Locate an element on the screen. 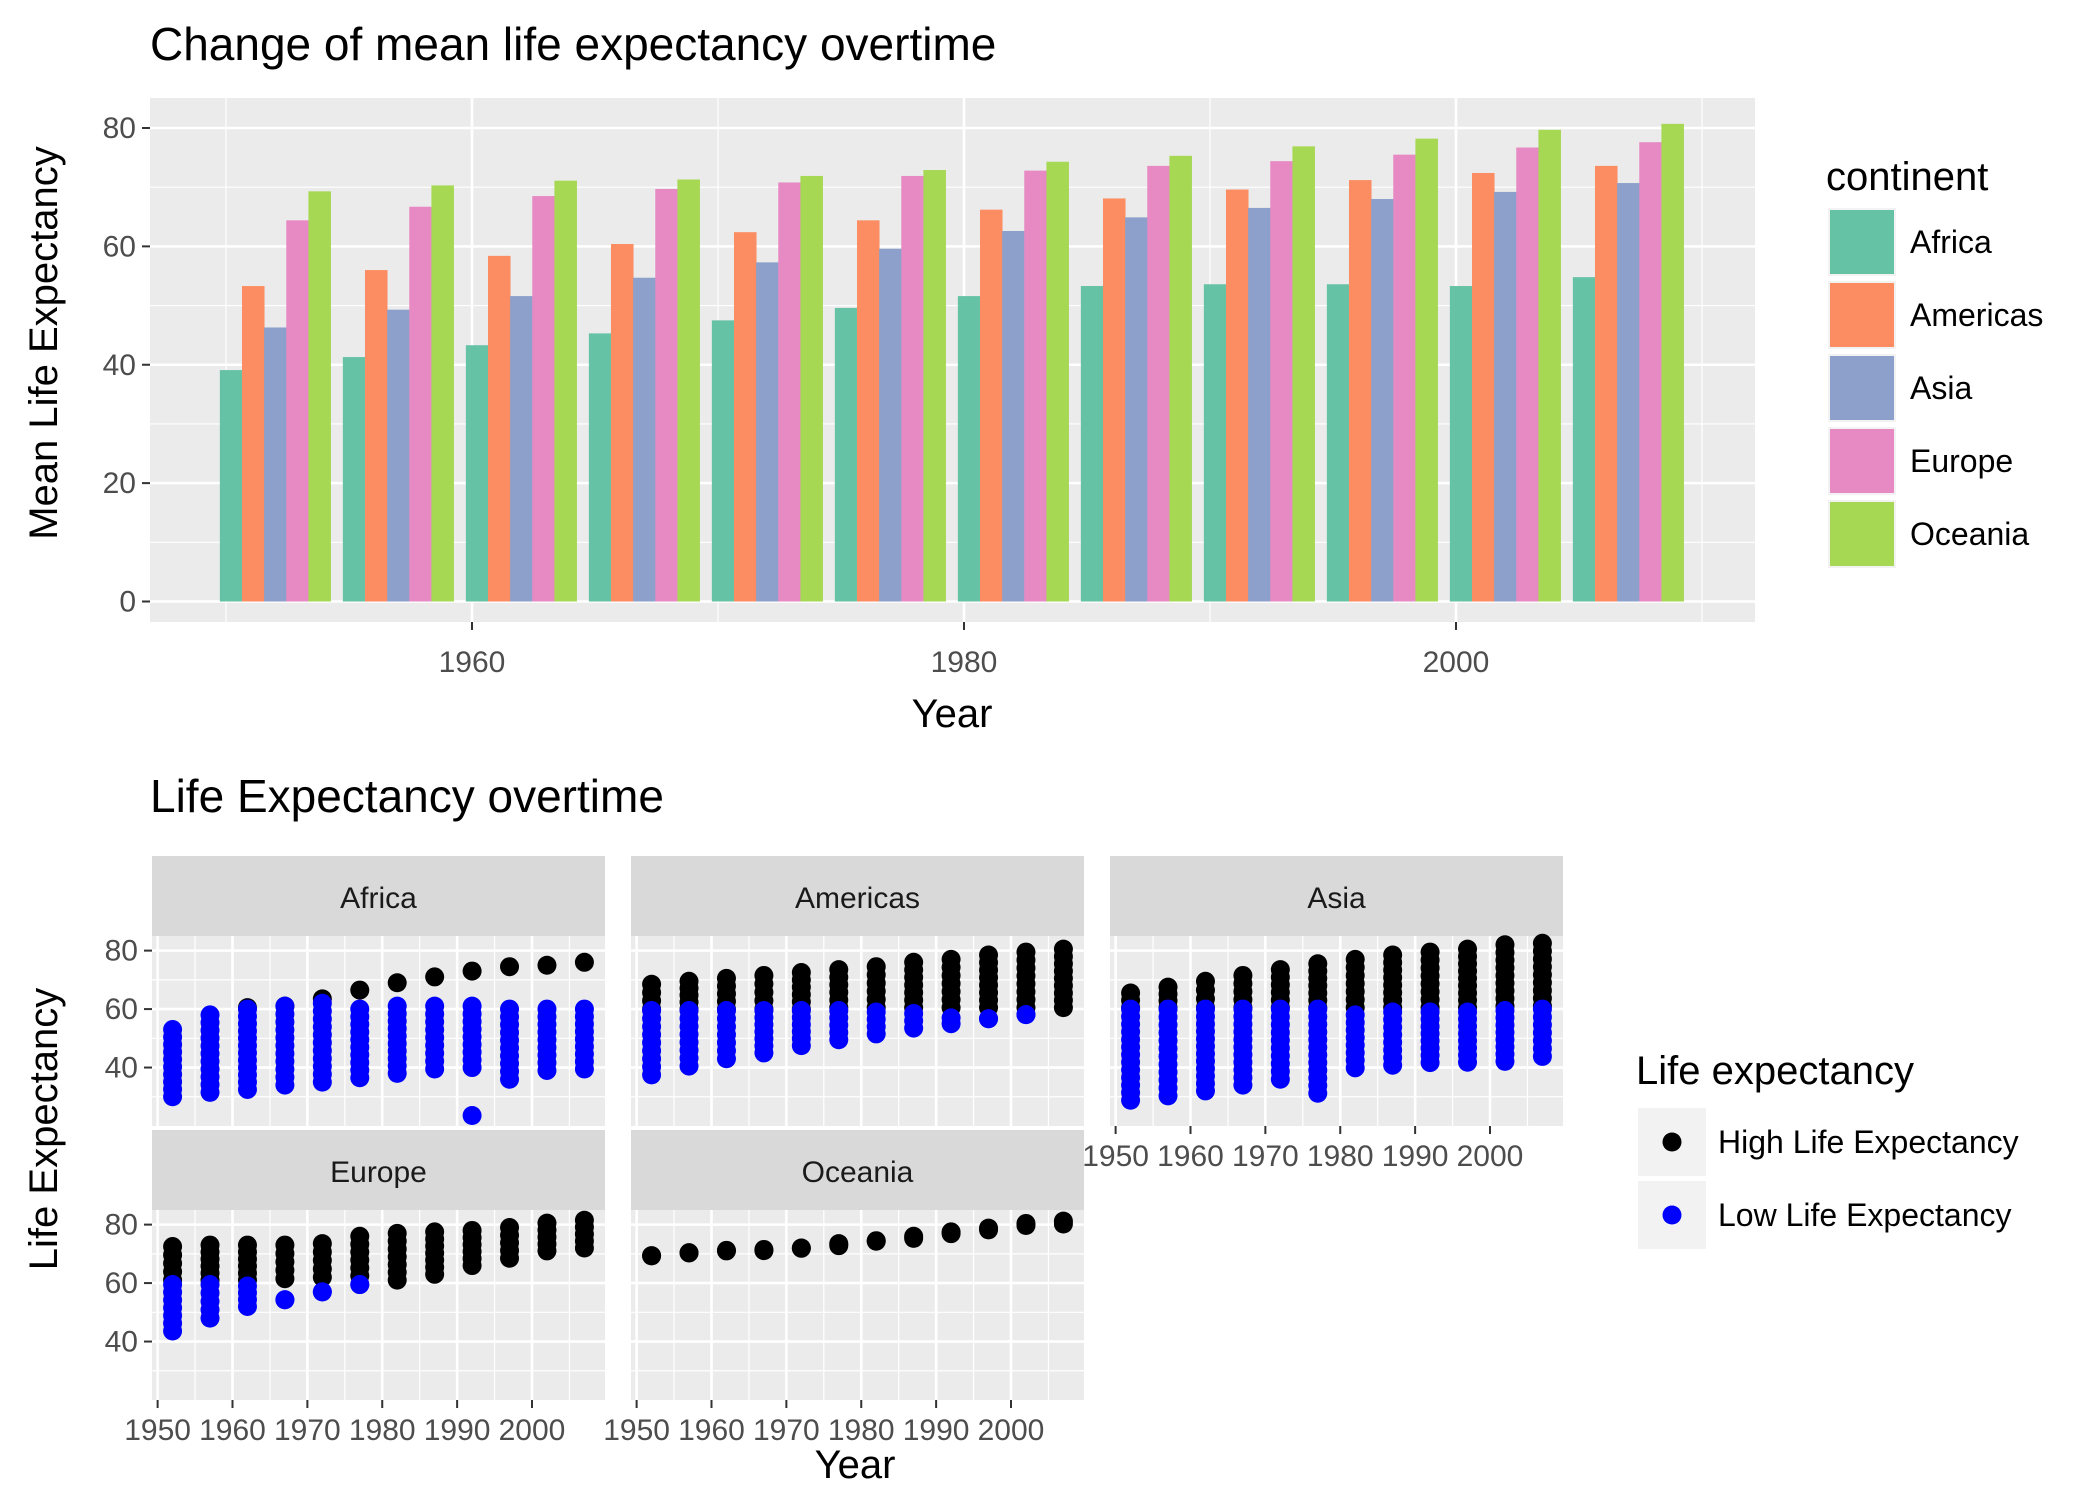 This screenshot has width=2099, height=1499. bar-chart-x-axis-title: Year is located at coordinates (952, 714).